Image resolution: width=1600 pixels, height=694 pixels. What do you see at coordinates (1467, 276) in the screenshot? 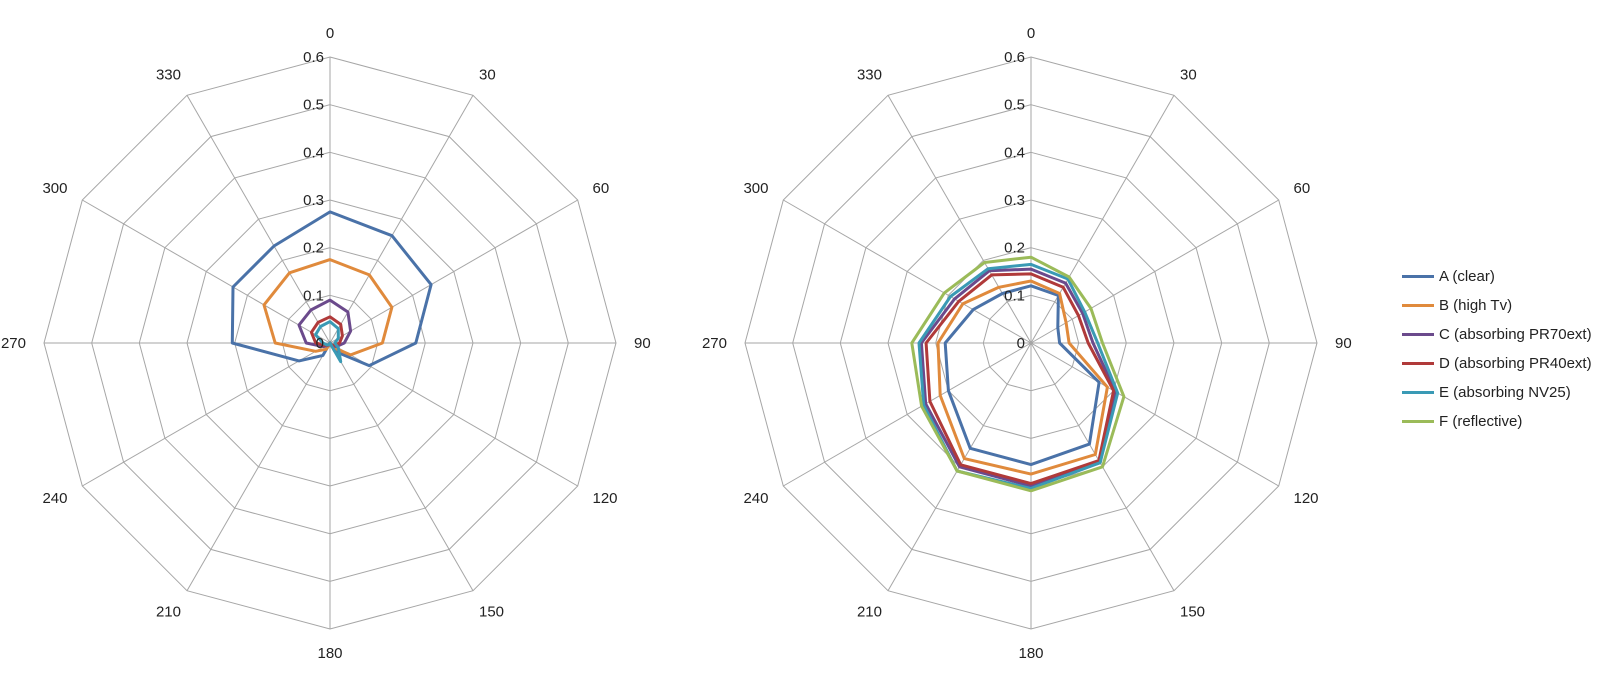
I see `legend-label-a: A (clear)` at bounding box center [1467, 276].